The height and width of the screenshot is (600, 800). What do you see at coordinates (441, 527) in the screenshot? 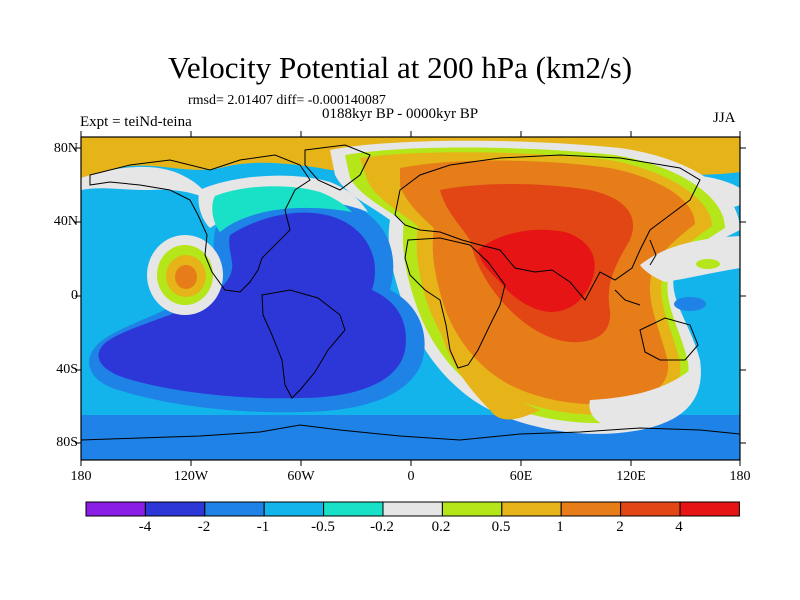
I see `colorbar-label-0.2: 0.2` at bounding box center [441, 527].